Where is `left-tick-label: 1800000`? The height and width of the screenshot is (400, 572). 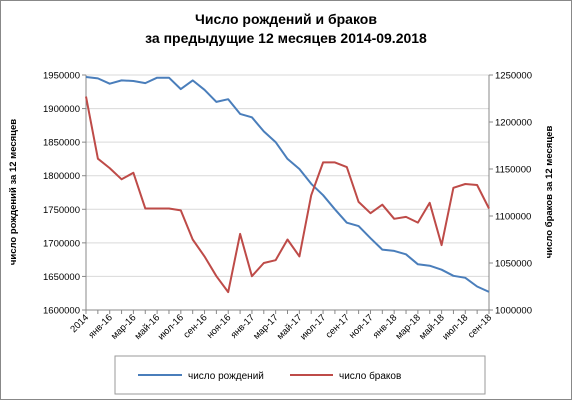
left-tick-label: 1800000 is located at coordinates (61, 176).